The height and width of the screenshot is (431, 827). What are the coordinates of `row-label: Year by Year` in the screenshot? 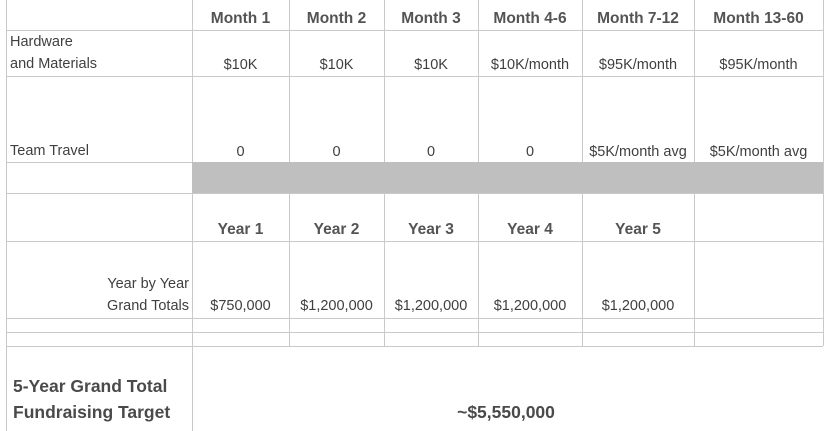 It's located at (148, 284).